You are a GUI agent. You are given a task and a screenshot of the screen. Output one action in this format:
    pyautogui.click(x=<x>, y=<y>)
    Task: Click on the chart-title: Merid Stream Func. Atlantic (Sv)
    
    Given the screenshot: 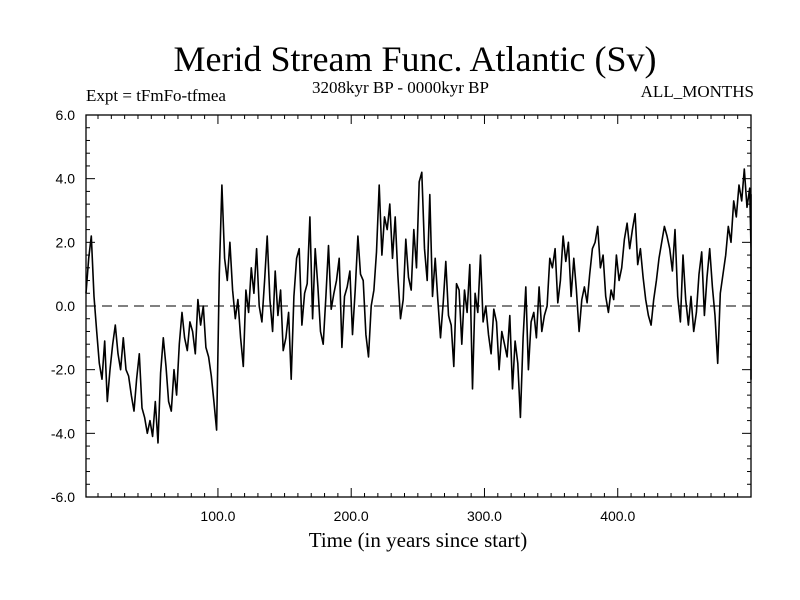 What is the action you would take?
    pyautogui.click(x=415, y=59)
    